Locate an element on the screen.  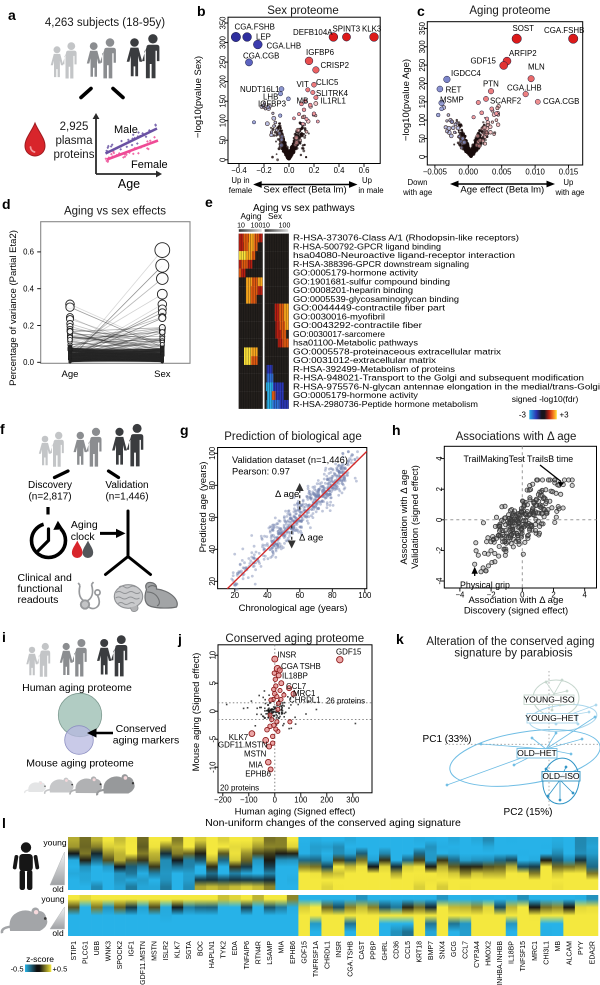
svg-text: GO:0043292-contractile fiber is located at coordinates (357, 325).